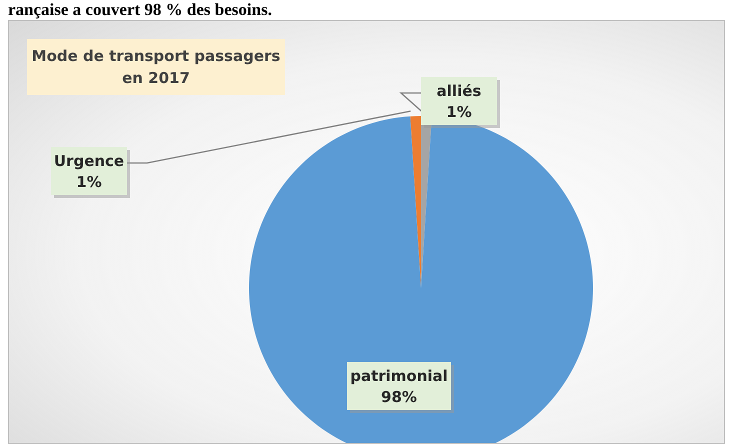 The image size is (731, 444). I want to click on slice-label: Urgence, so click(89, 161).